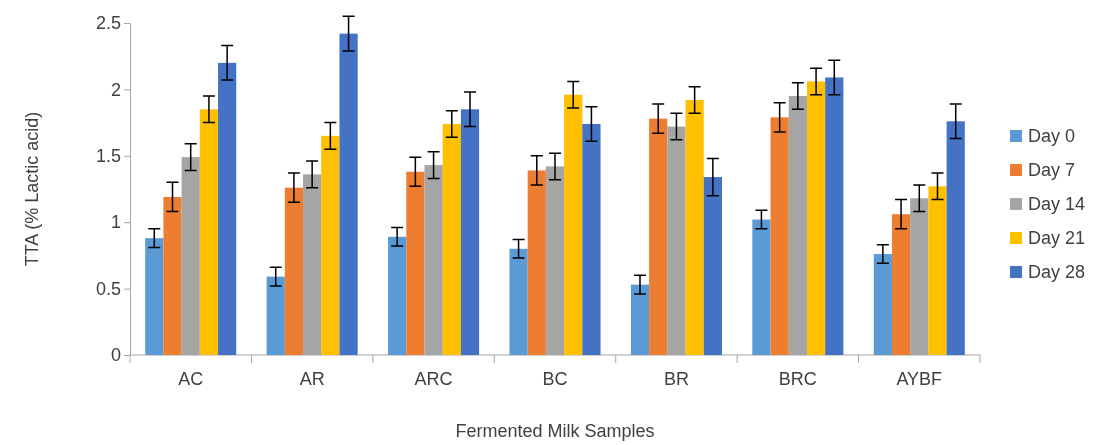 This screenshot has width=1111, height=445. I want to click on x-tick-label: BC, so click(555, 379).